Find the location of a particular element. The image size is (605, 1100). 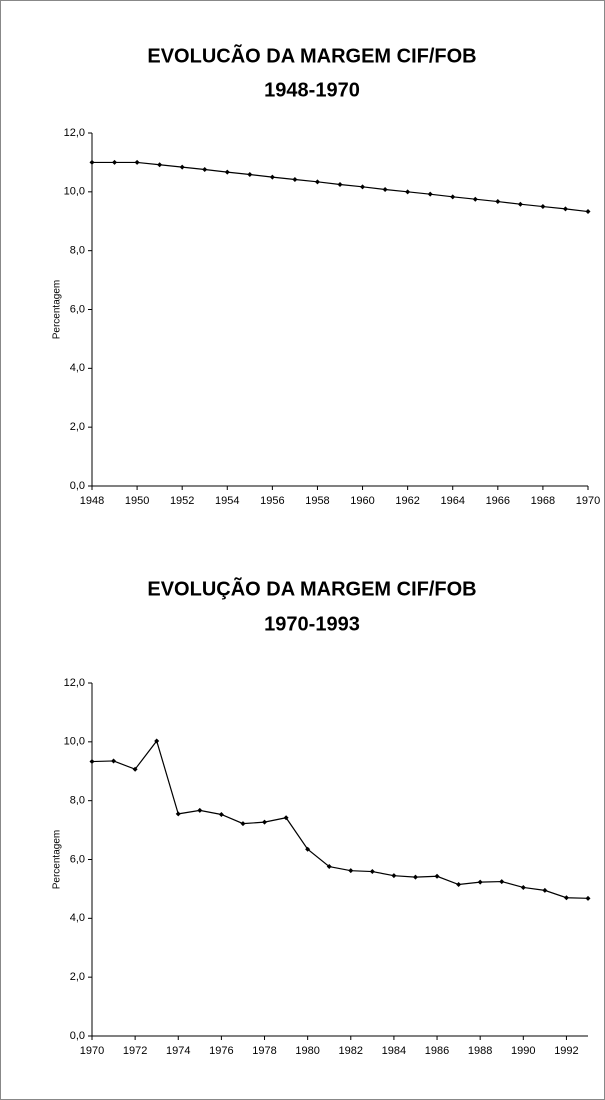

x-tick-label: 1982 is located at coordinates (351, 1051).